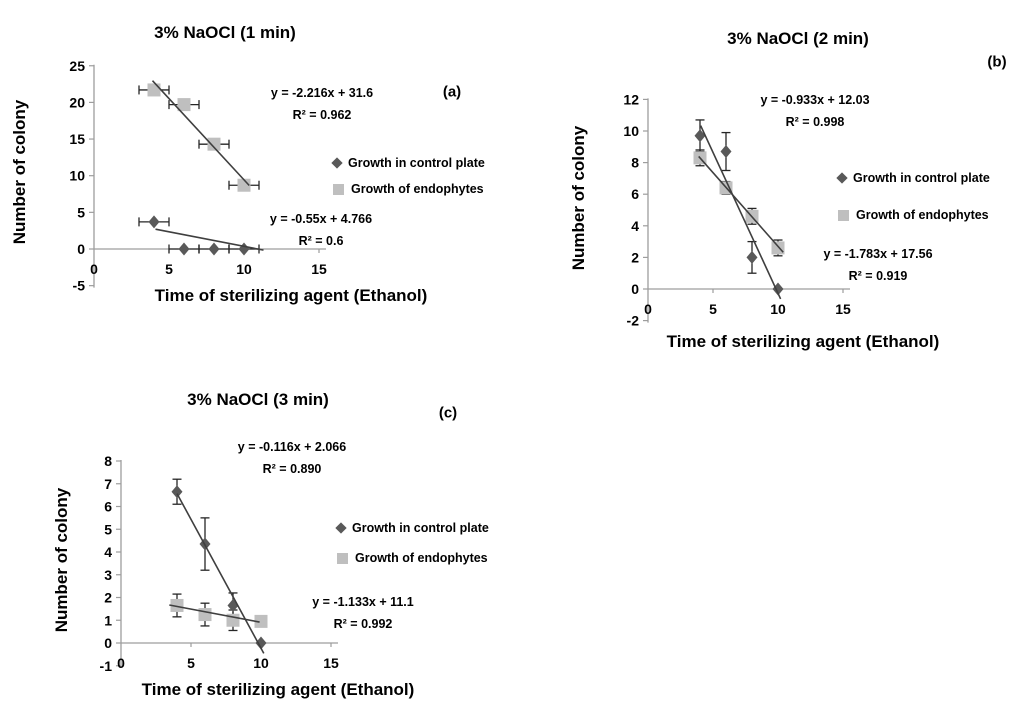 This screenshot has width=1024, height=720. I want to click on svg-text: 7, so click(108, 484).